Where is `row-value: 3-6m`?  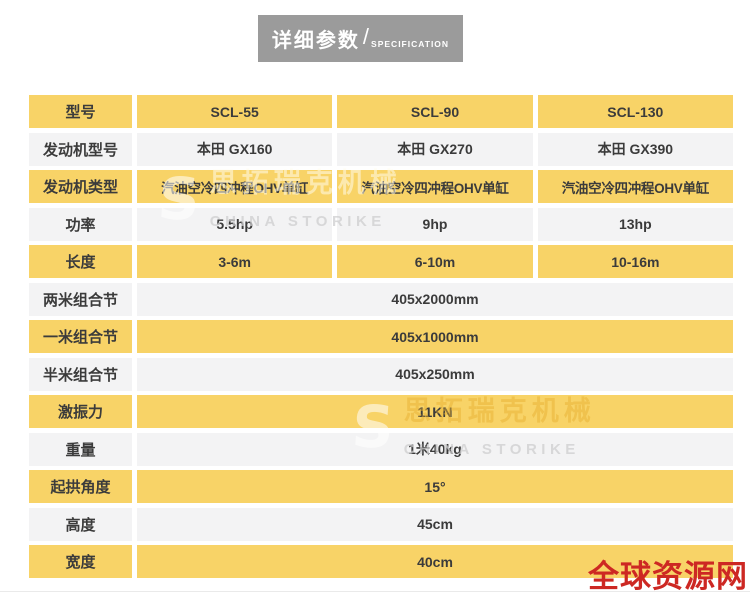 row-value: 3-6m is located at coordinates (235, 261).